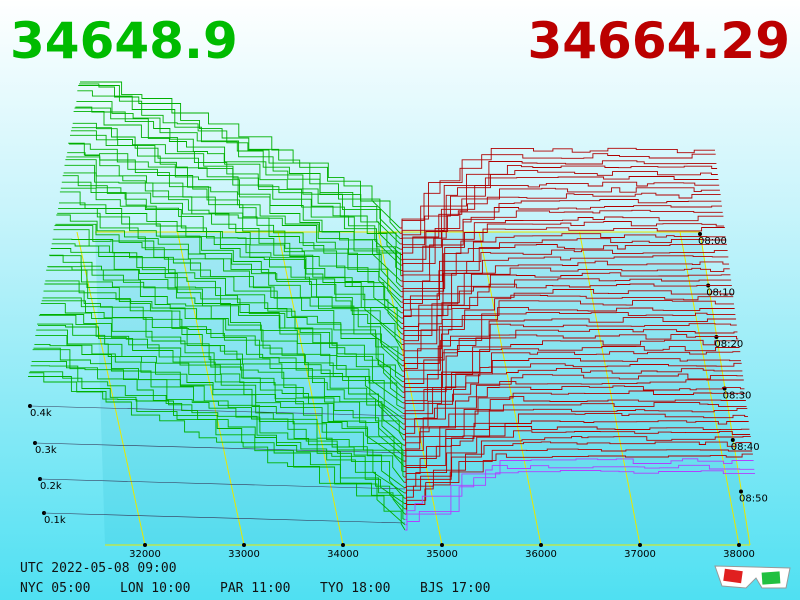  Describe the element at coordinates (720, 293) in the screenshot. I see `time-label: 08:10` at that location.